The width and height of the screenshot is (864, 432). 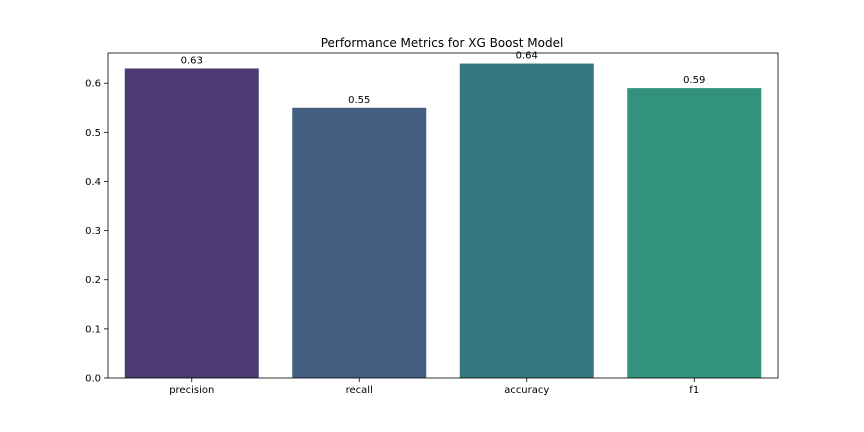 What do you see at coordinates (527, 56) in the screenshot?
I see `data-label-accuracy: 0.64` at bounding box center [527, 56].